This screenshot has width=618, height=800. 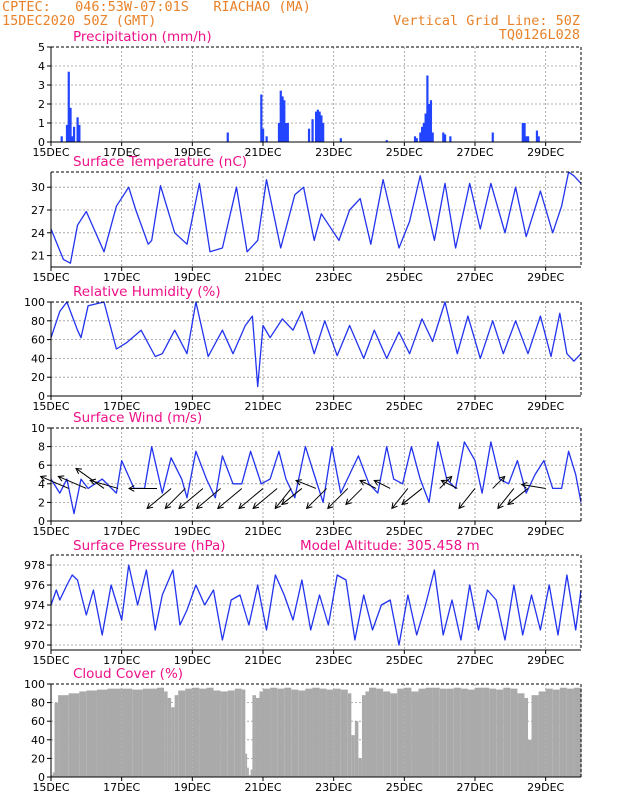 What do you see at coordinates (128, 674) in the screenshot?
I see `panel-title: Cloud Cover (%)` at bounding box center [128, 674].